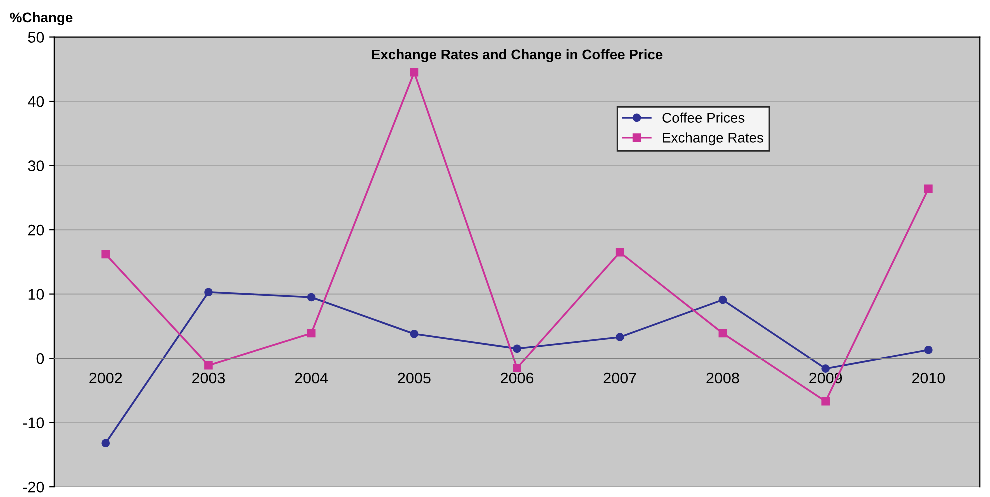 The image size is (990, 497). Describe the element at coordinates (929, 378) in the screenshot. I see `x-tick-label: 2010` at that location.